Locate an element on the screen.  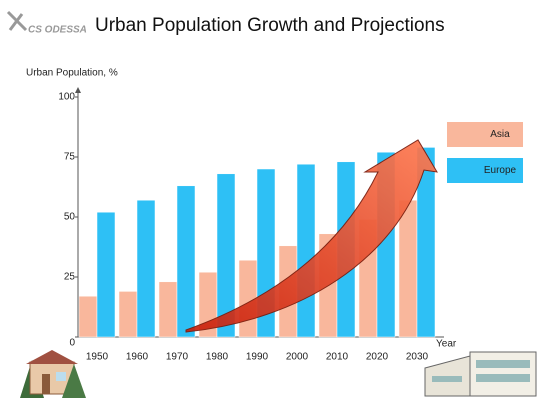
y-tick-label: 25 is located at coordinates (70, 277).